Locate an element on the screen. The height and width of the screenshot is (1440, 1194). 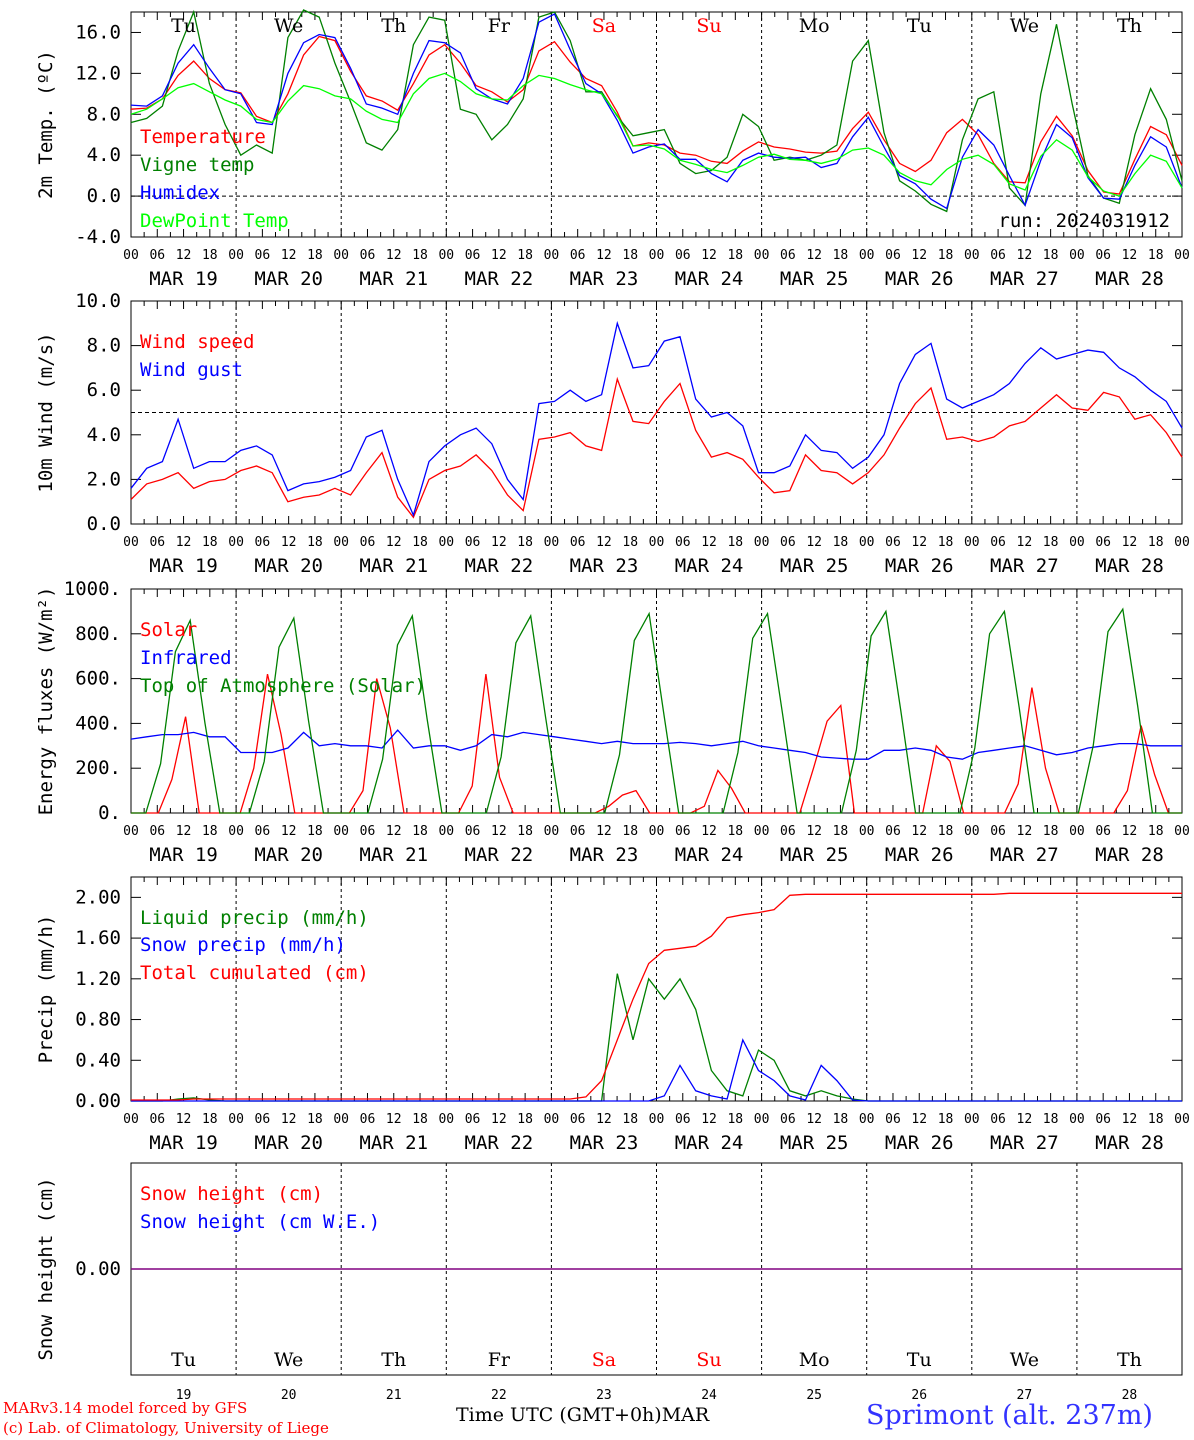
panel-2-date-label: MAR 27 is located at coordinates (1024, 566).